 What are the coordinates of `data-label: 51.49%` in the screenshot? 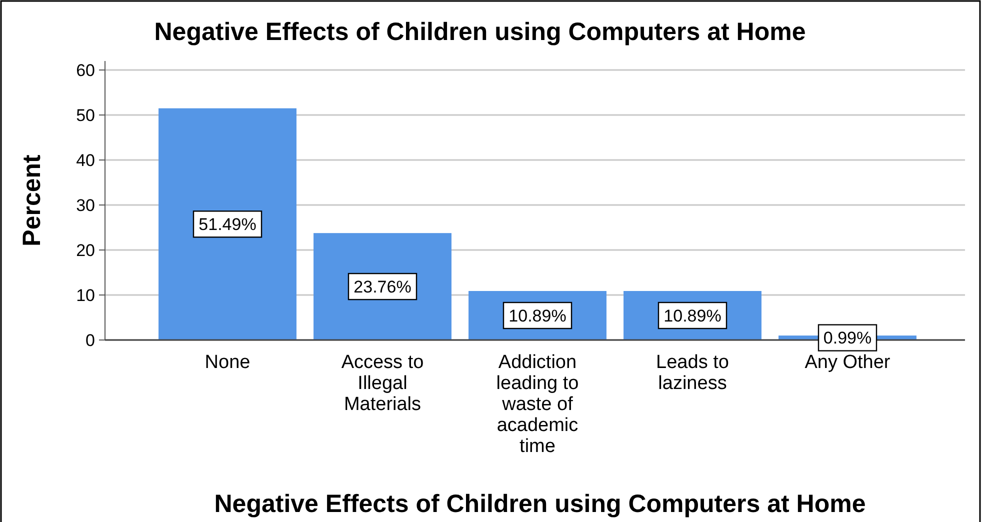 It's located at (227, 224).